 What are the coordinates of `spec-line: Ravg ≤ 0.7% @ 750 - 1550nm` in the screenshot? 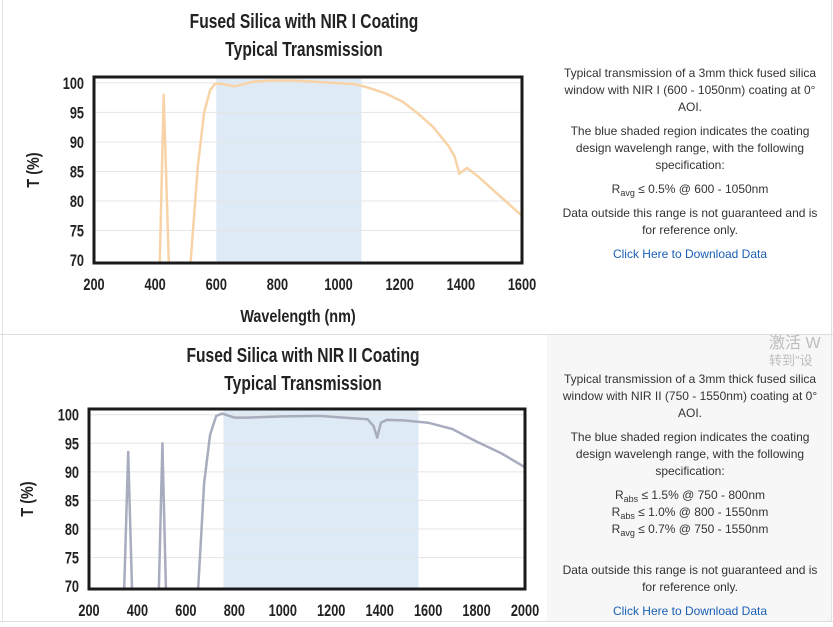 It's located at (690, 529).